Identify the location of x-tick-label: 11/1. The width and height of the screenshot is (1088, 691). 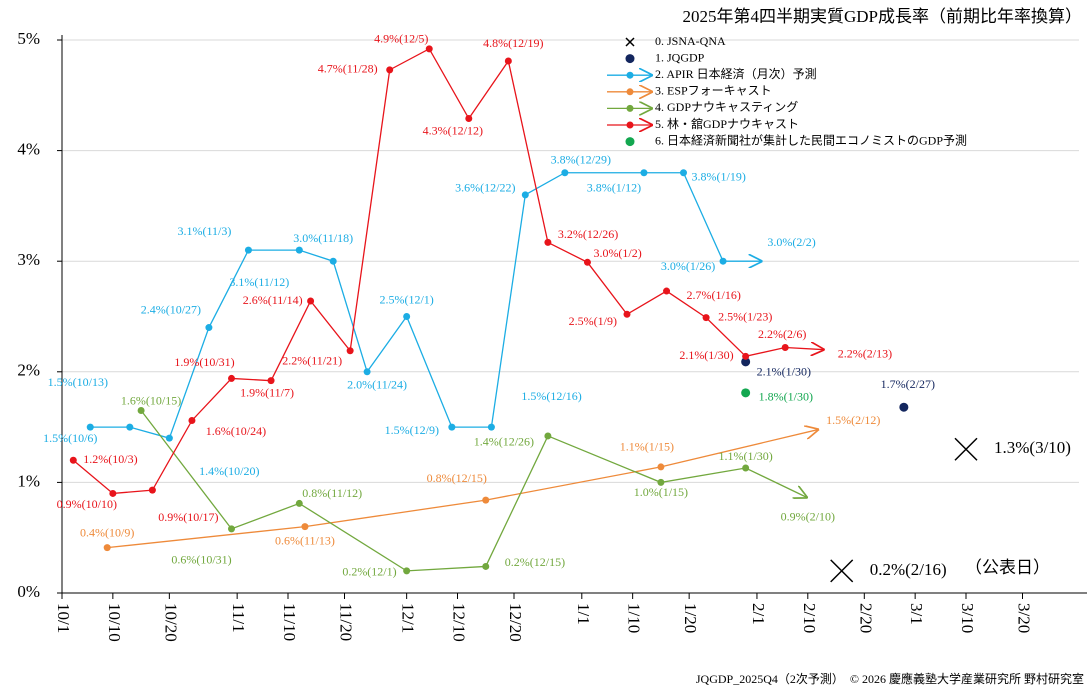
(238, 618).